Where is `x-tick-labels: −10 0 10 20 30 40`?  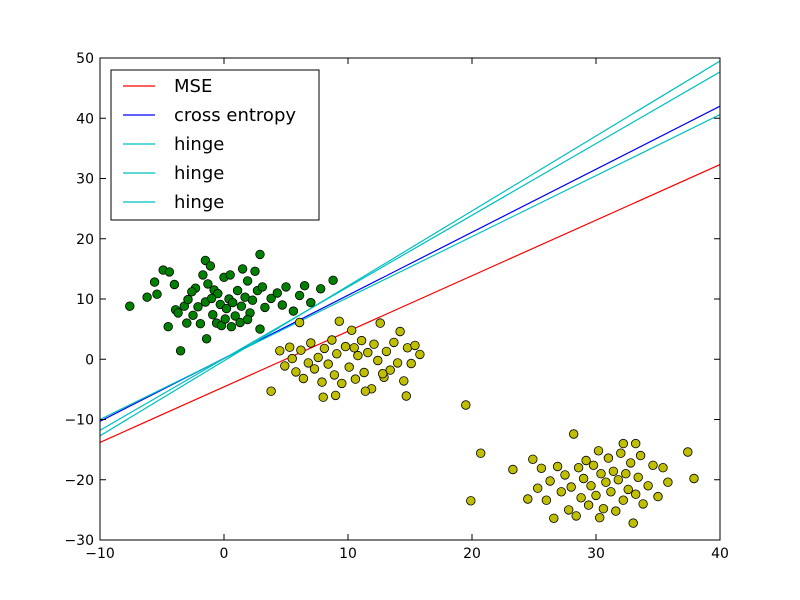 x-tick-labels: −10 0 10 20 30 40 is located at coordinates (407, 554).